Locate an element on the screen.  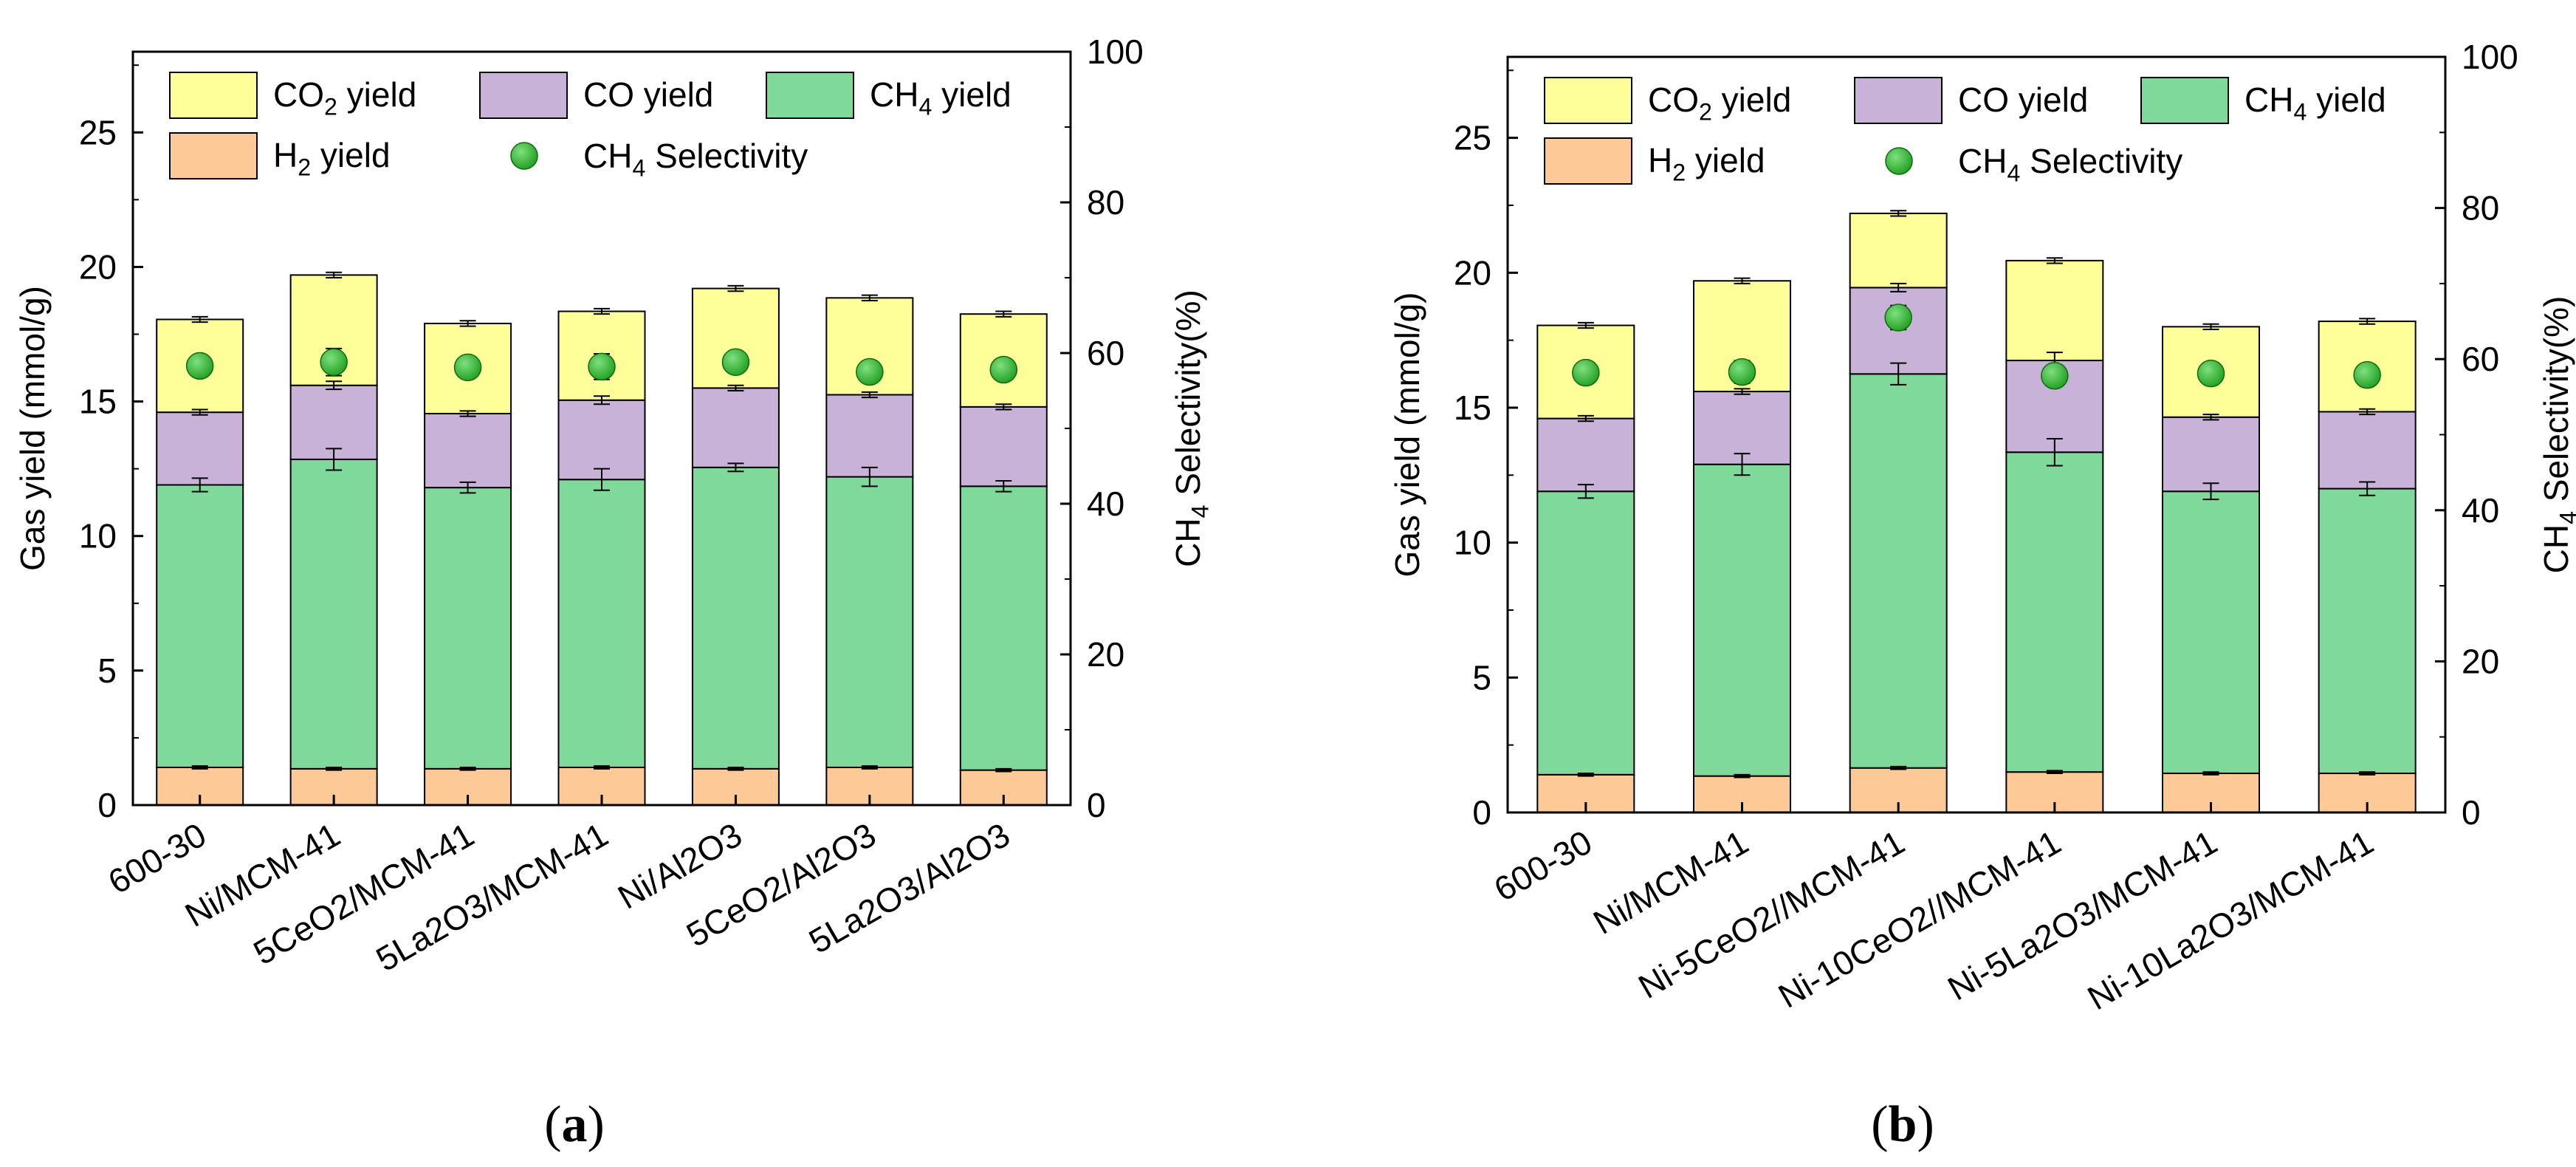
x-tick-label-5: Ni-10La2O3/MCM-41 is located at coordinates (2230, 920).